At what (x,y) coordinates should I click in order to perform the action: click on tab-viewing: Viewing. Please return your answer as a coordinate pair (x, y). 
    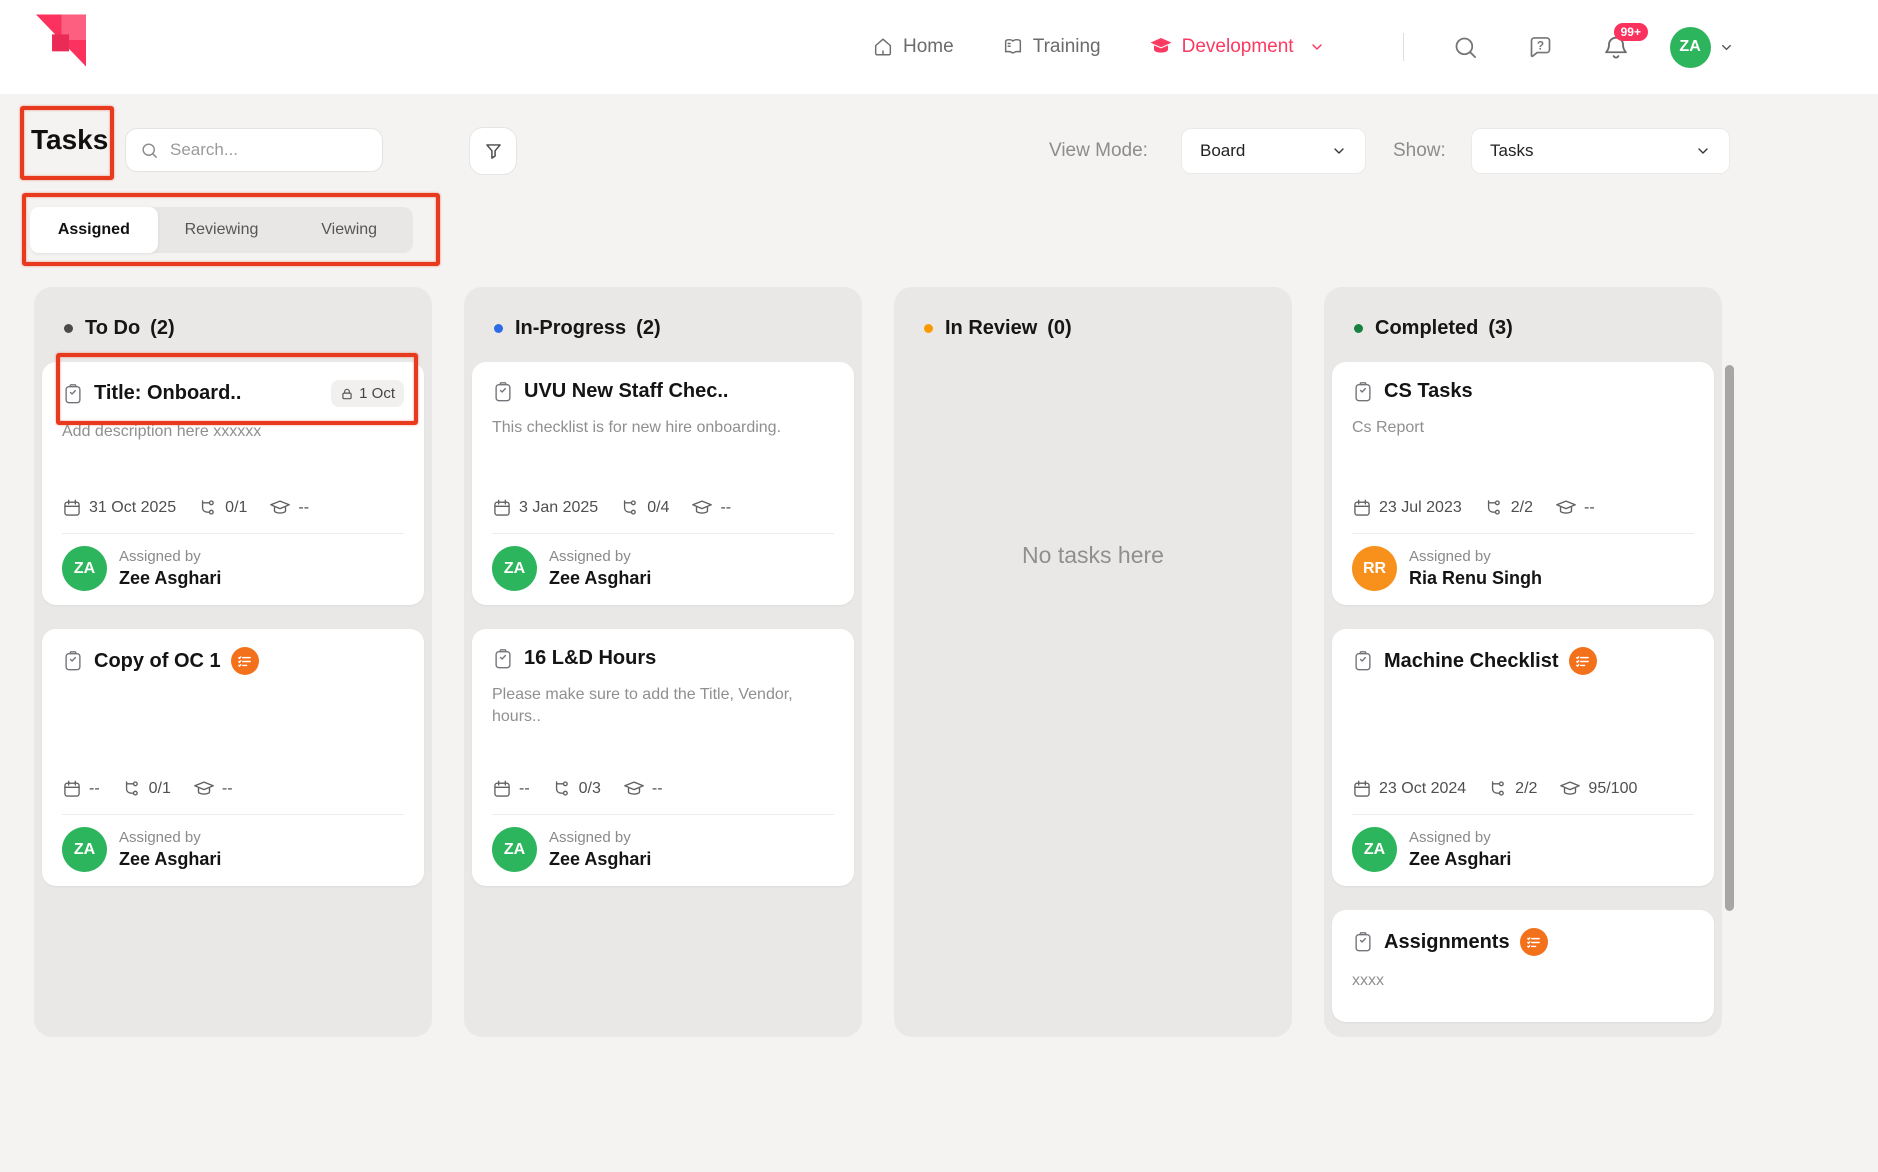
    Looking at the image, I should click on (349, 229).